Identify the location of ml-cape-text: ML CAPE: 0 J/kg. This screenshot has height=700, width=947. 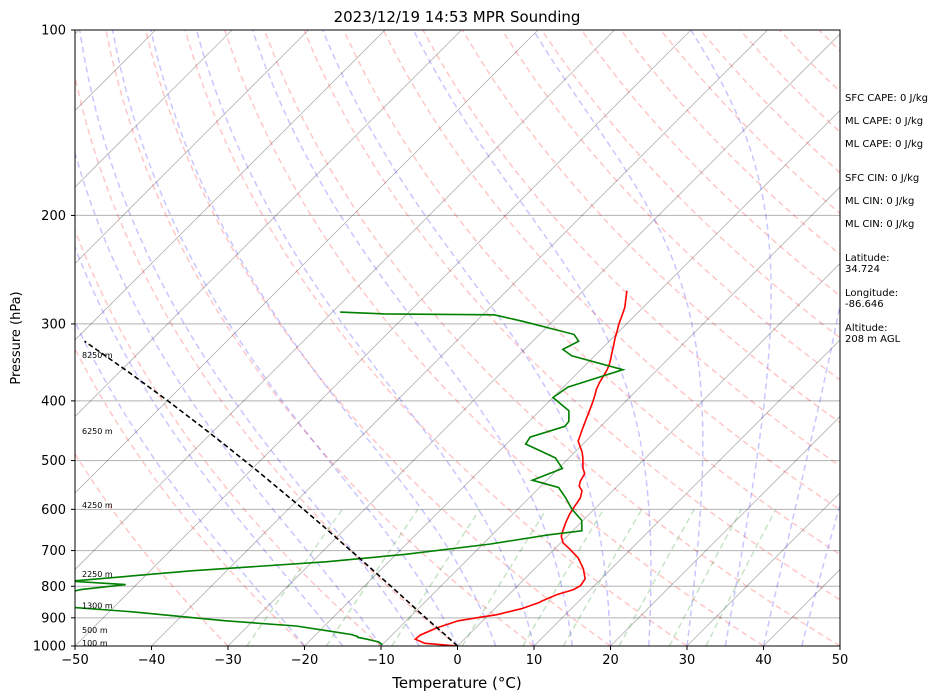
(884, 121).